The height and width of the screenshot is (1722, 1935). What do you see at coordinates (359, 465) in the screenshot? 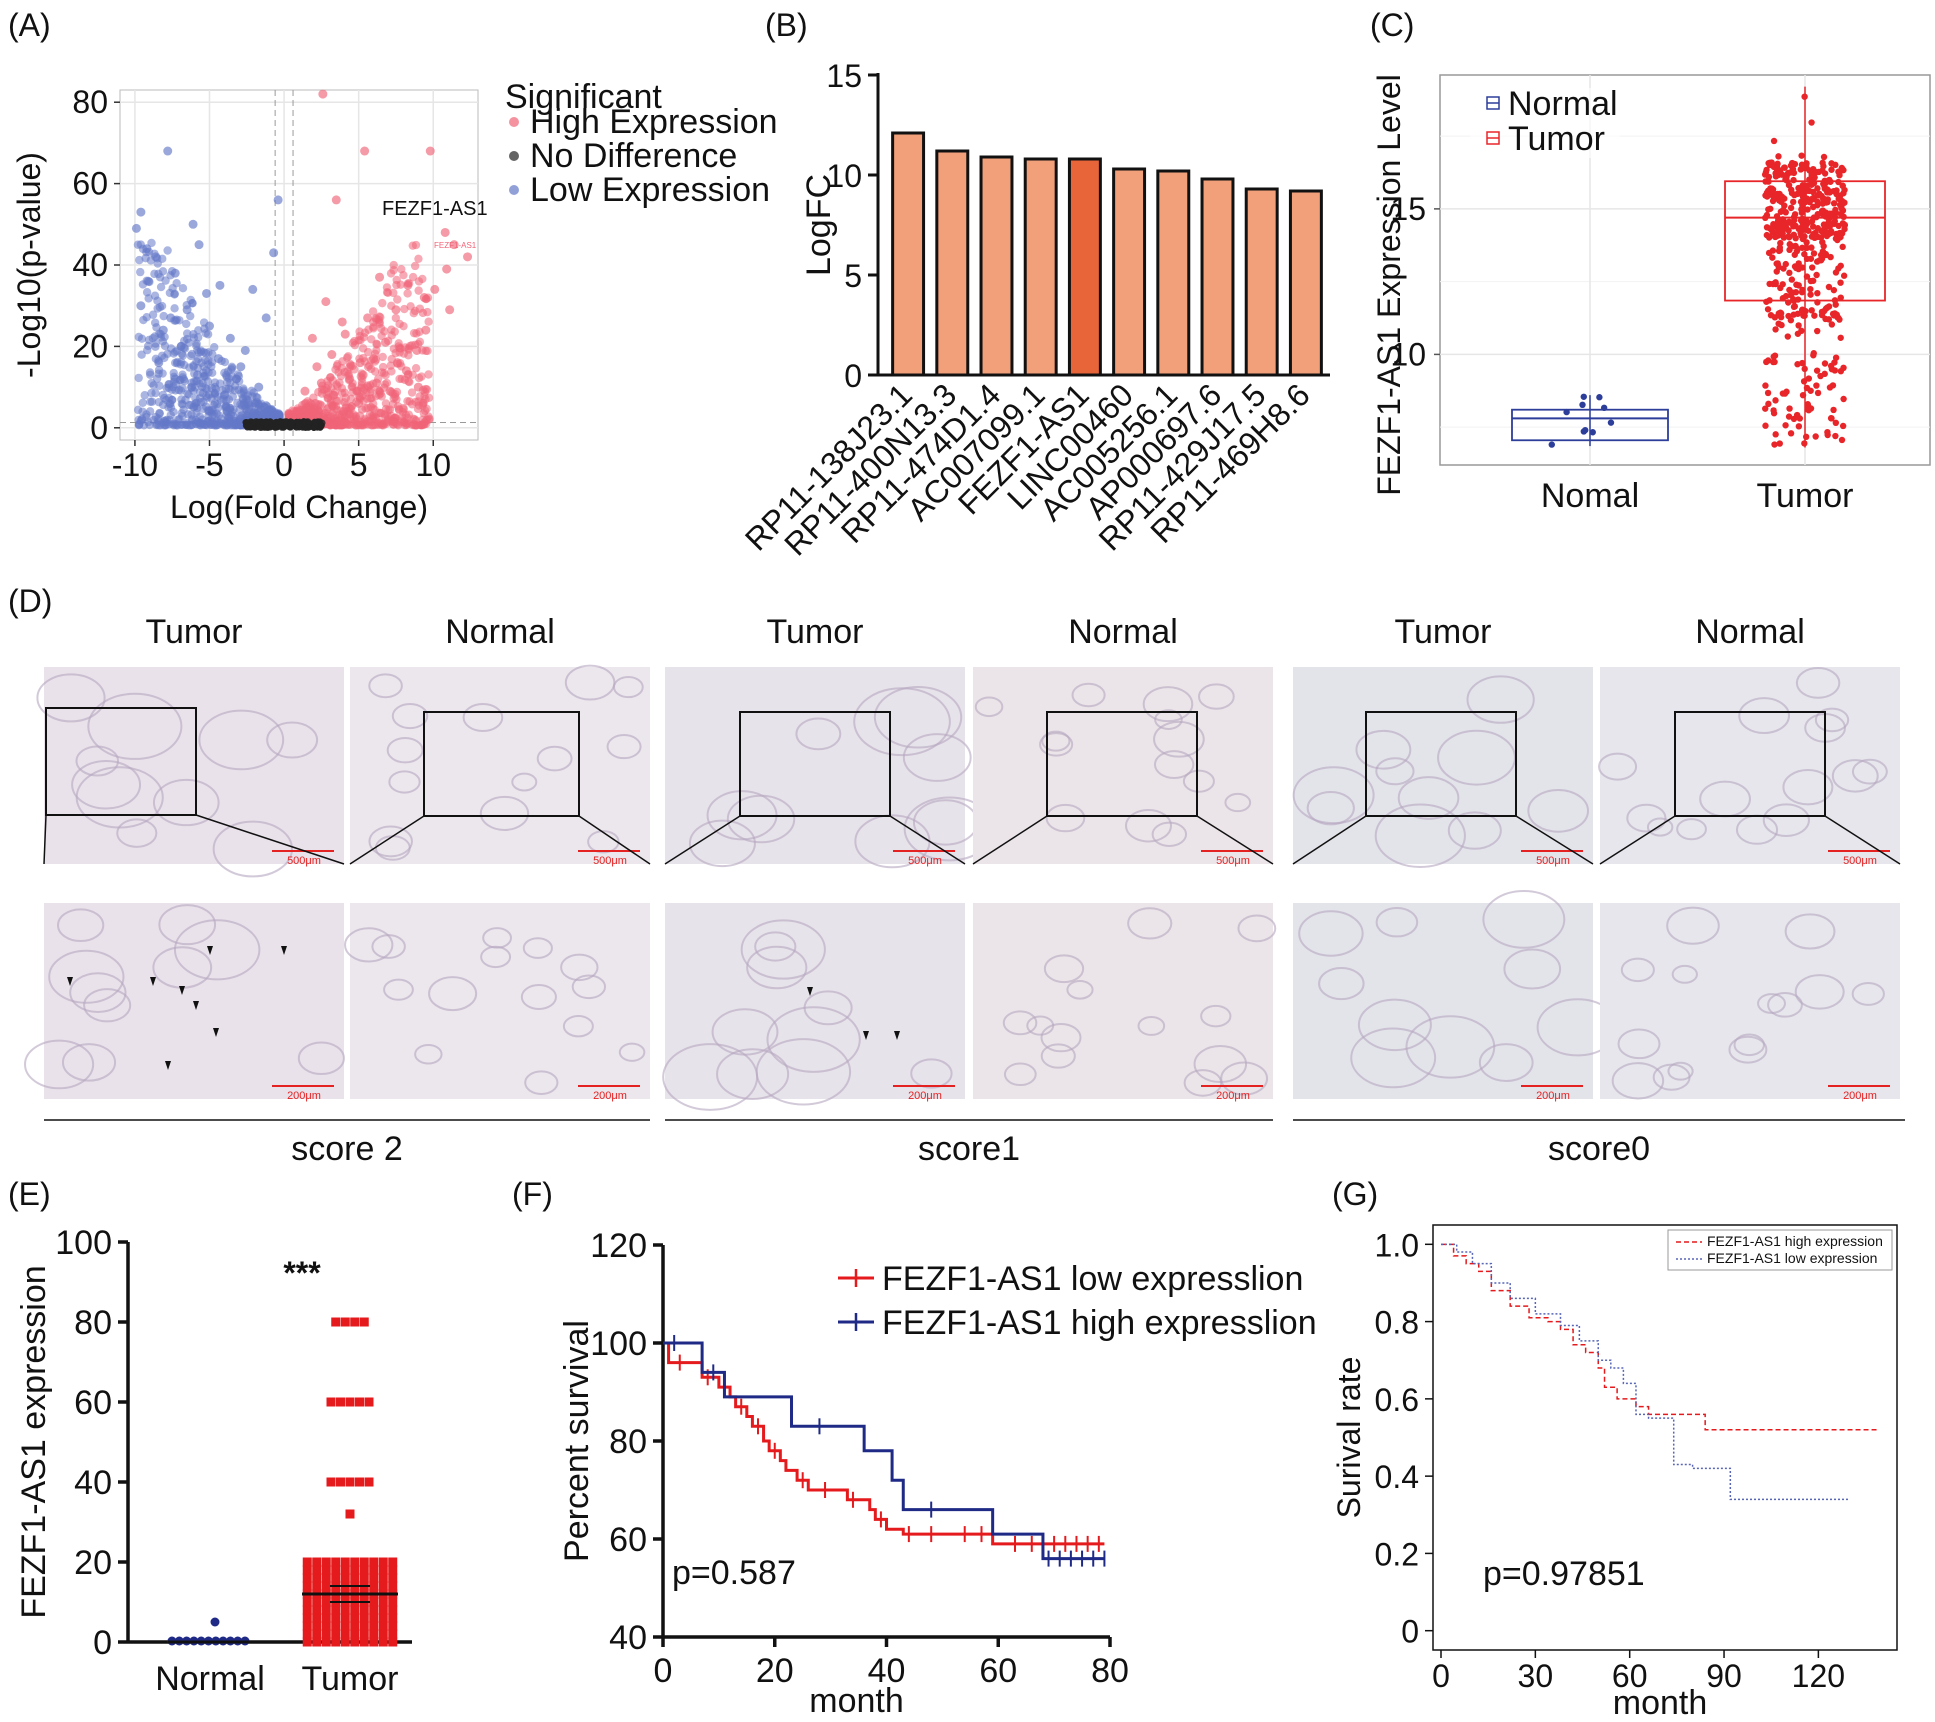
I see `x-tick-label: 5` at bounding box center [359, 465].